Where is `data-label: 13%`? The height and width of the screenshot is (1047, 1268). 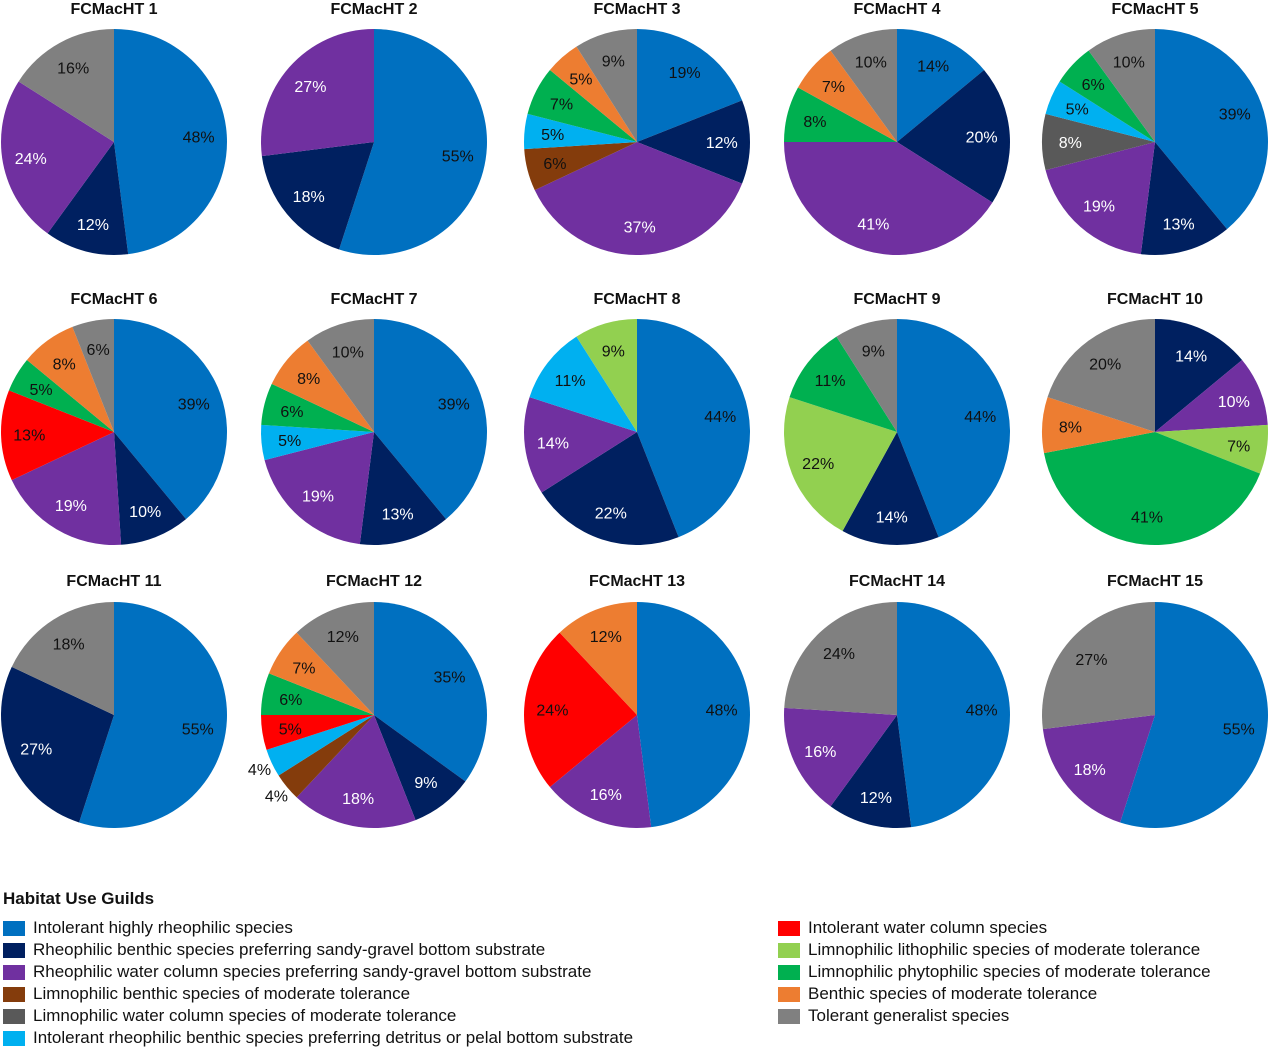 data-label: 13% is located at coordinates (29, 436).